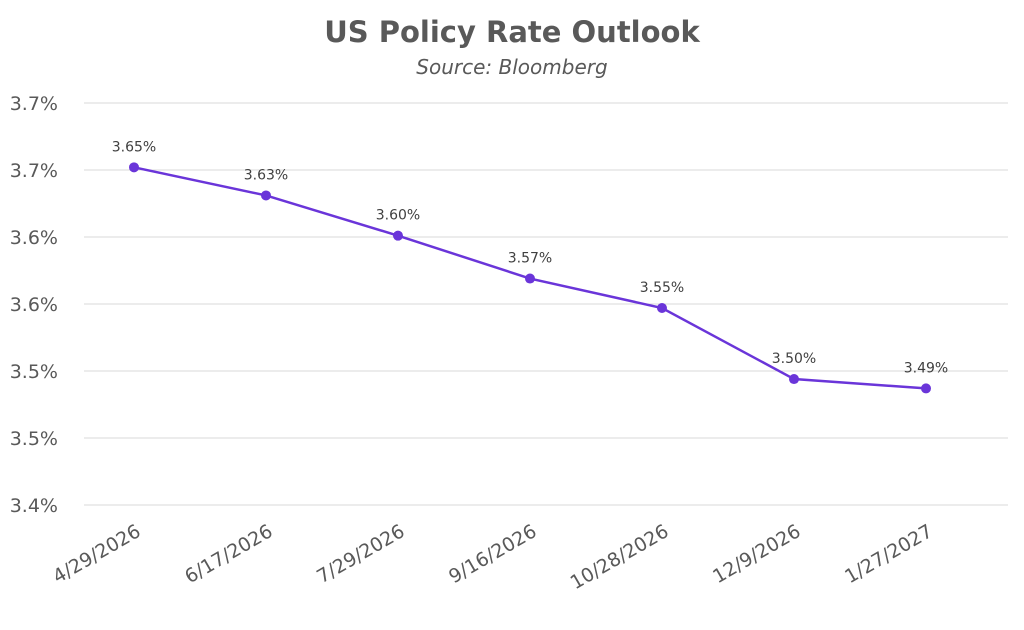 The height and width of the screenshot is (630, 1024). What do you see at coordinates (96, 554) in the screenshot?
I see `x-tick-label: 4/29/2026` at bounding box center [96, 554].